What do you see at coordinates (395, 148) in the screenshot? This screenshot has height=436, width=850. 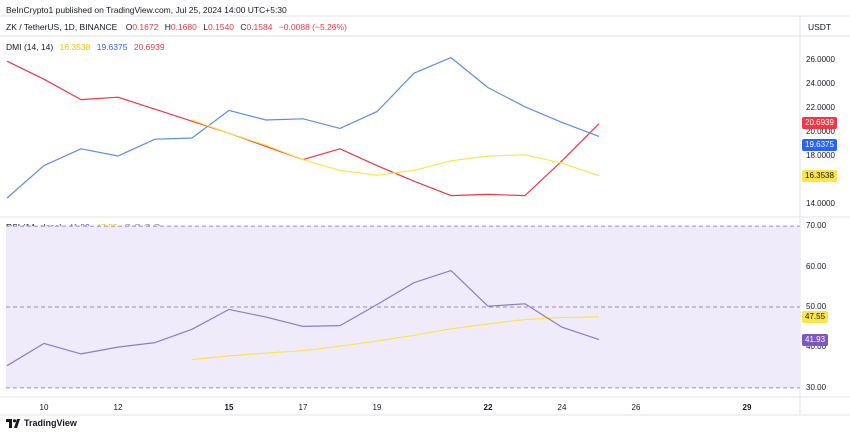 I see `adx-line` at bounding box center [395, 148].